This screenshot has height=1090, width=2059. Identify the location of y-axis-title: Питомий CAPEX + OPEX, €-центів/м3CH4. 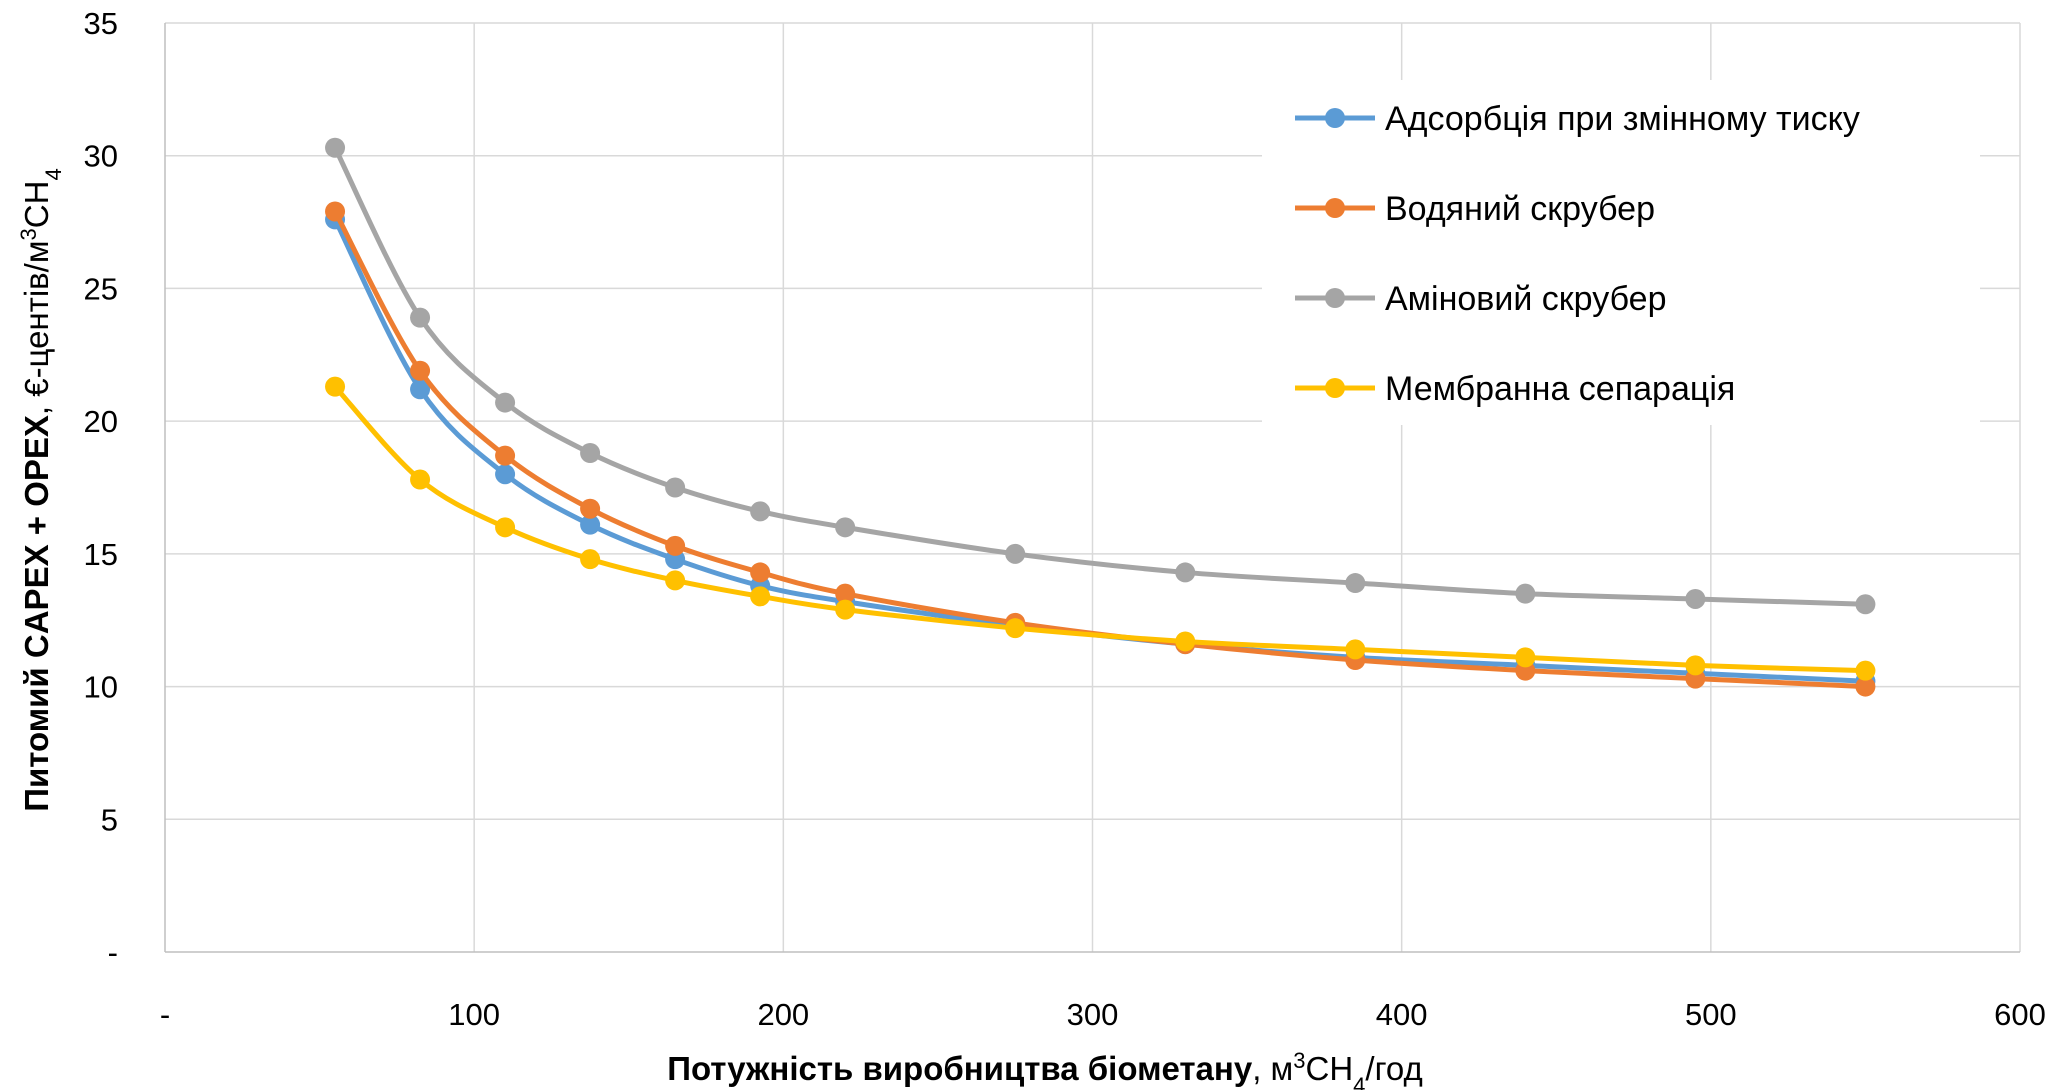
(41, 489).